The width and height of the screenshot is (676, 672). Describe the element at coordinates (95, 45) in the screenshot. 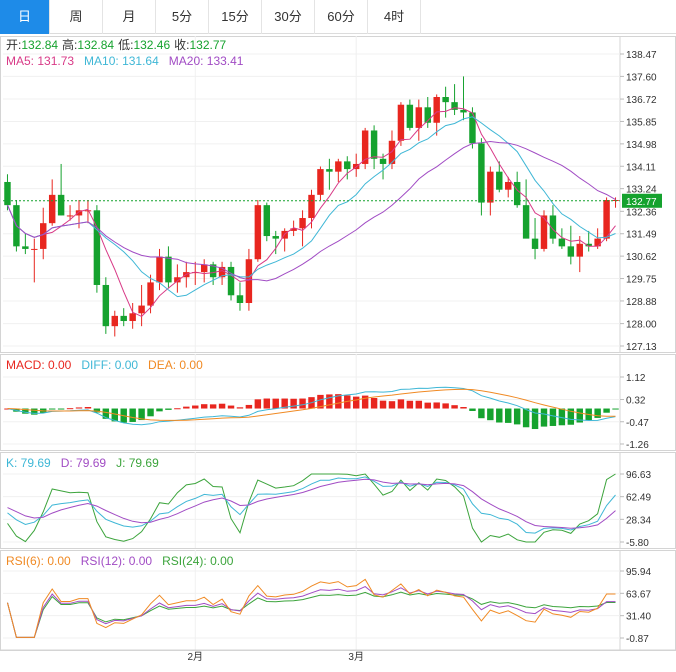

I see `high-value: 132.84` at that location.